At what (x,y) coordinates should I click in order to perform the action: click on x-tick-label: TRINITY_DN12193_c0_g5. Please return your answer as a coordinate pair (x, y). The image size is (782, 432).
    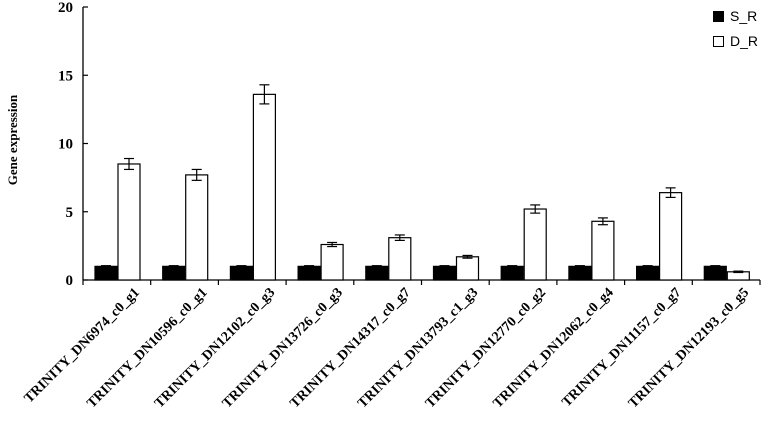
    Looking at the image, I should click on (689, 348).